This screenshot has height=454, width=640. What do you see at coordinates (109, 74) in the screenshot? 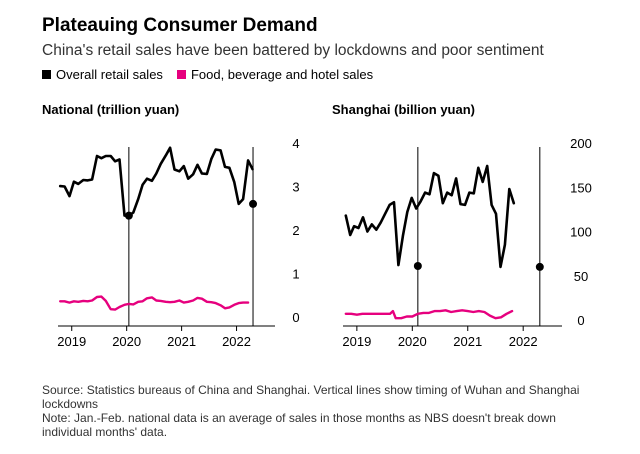
I see `legend-label-overall: Overall retail sales` at bounding box center [109, 74].